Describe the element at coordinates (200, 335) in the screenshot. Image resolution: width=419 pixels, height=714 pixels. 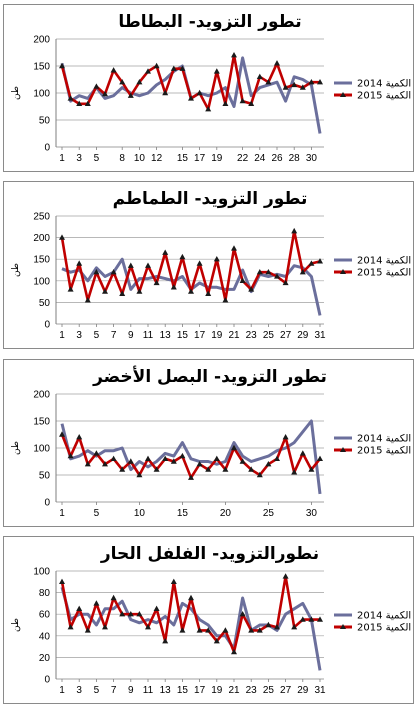
I see `x-tick-label: 17` at that location.